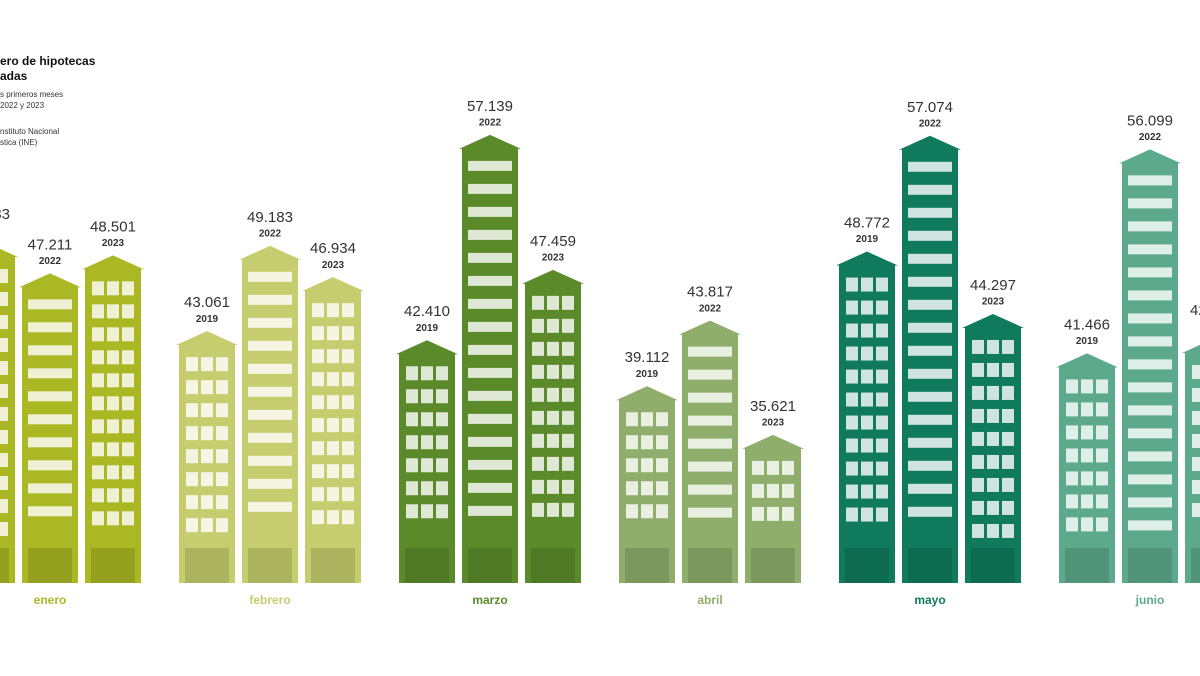  Describe the element at coordinates (50, 600) in the screenshot. I see `month-label: enero` at that location.